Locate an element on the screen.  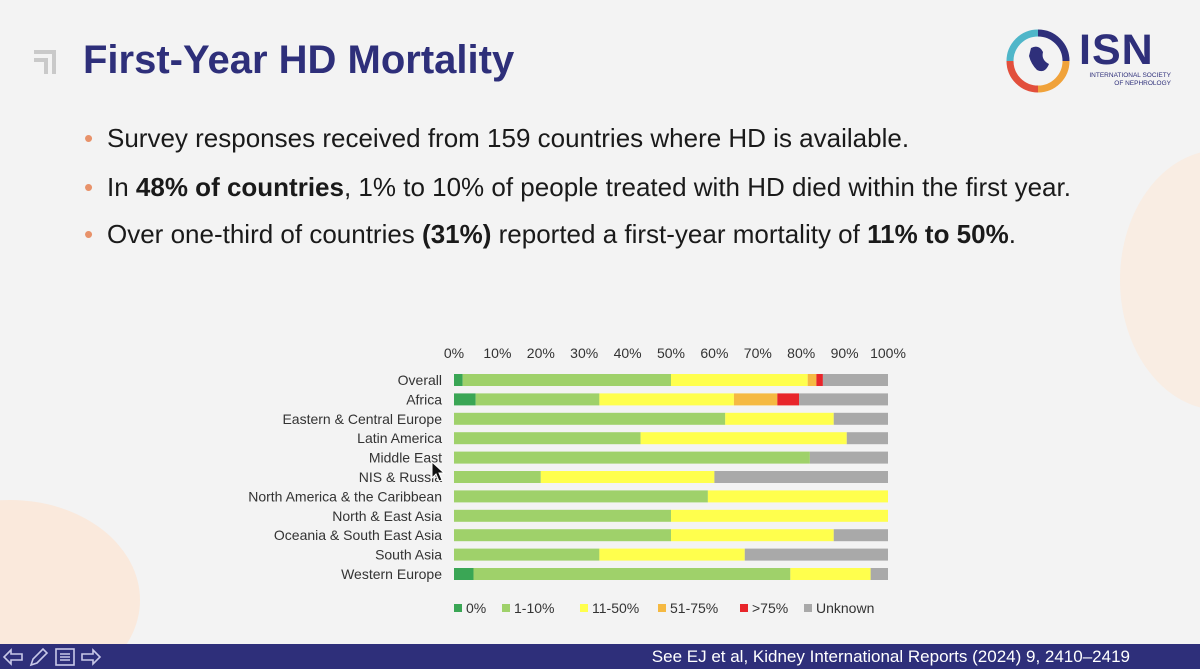
legend-label: >75% is located at coordinates (770, 608).